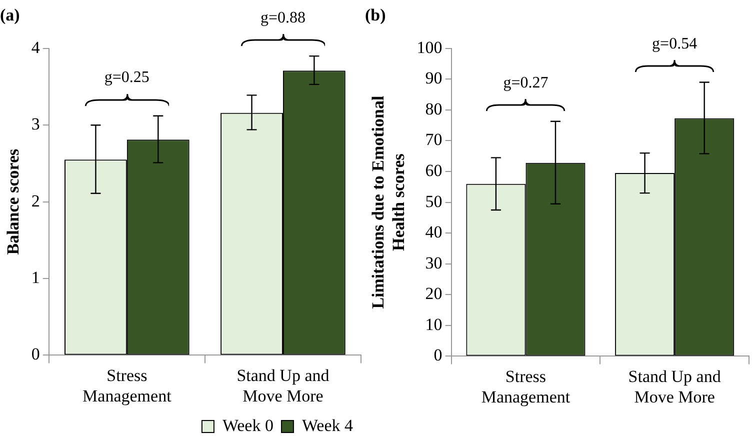 The image size is (753, 445). Describe the element at coordinates (433, 294) in the screenshot. I see `y-tick-label: 20` at that location.